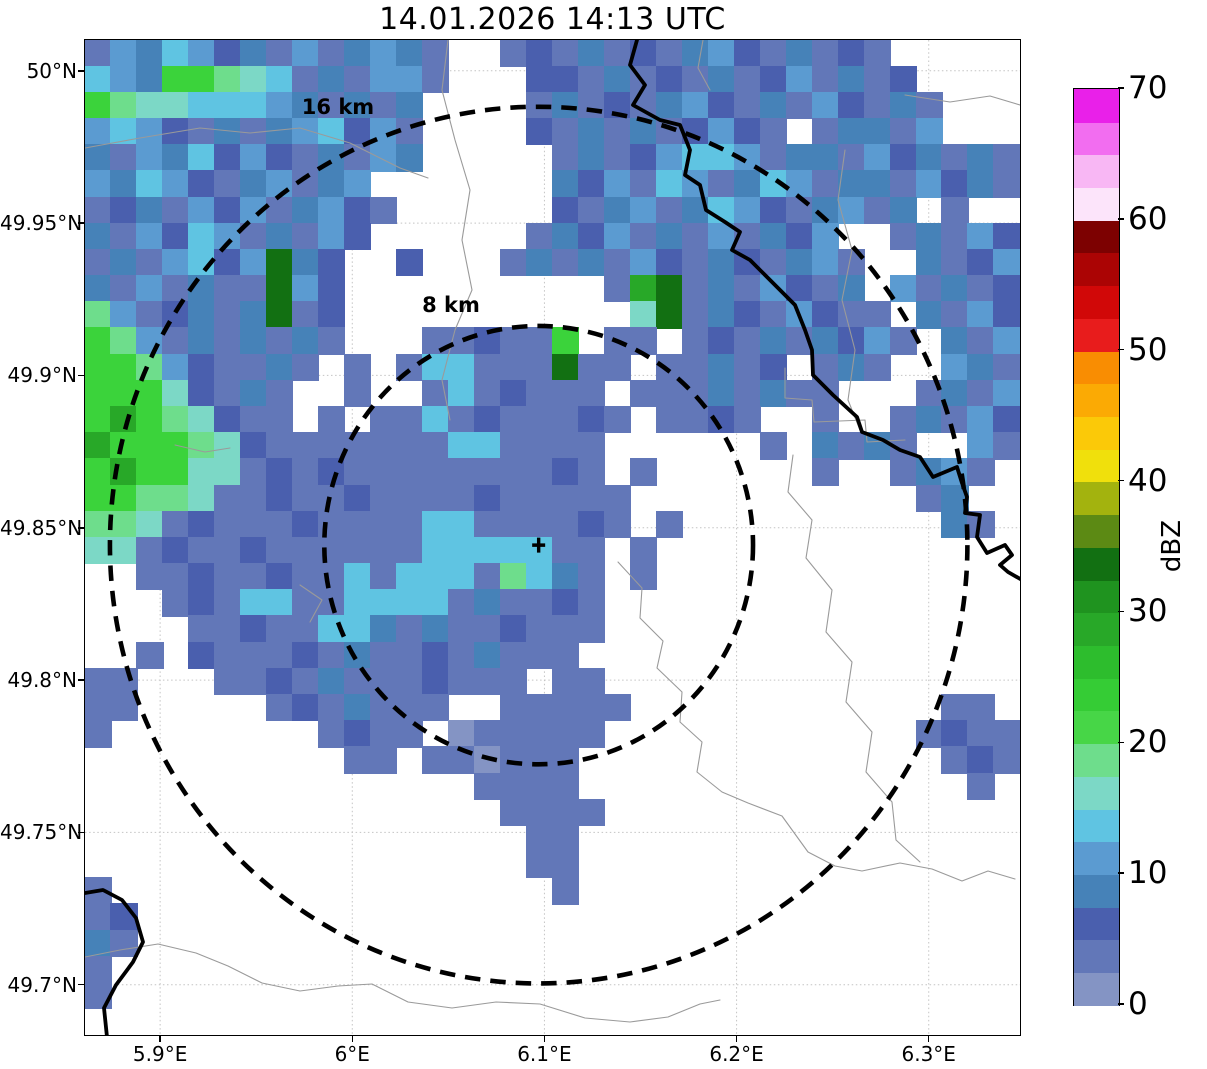  Describe the element at coordinates (1121, 1004) in the screenshot. I see `colorbar-tick-mark` at that location.